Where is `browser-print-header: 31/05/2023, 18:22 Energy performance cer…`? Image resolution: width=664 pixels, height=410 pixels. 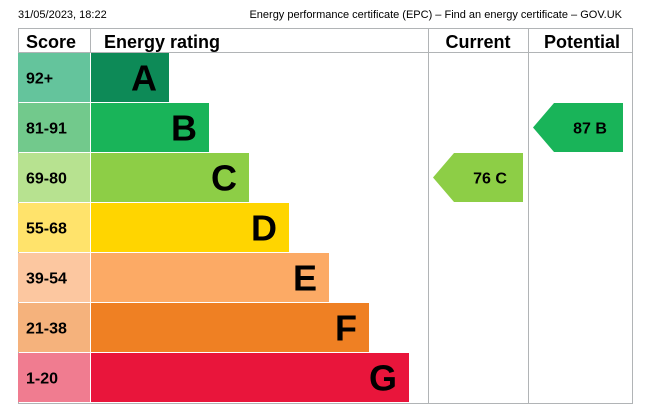
browser-print-header: 31/05/2023, 18:22 Energy performance cer… is located at coordinates (332, 14).